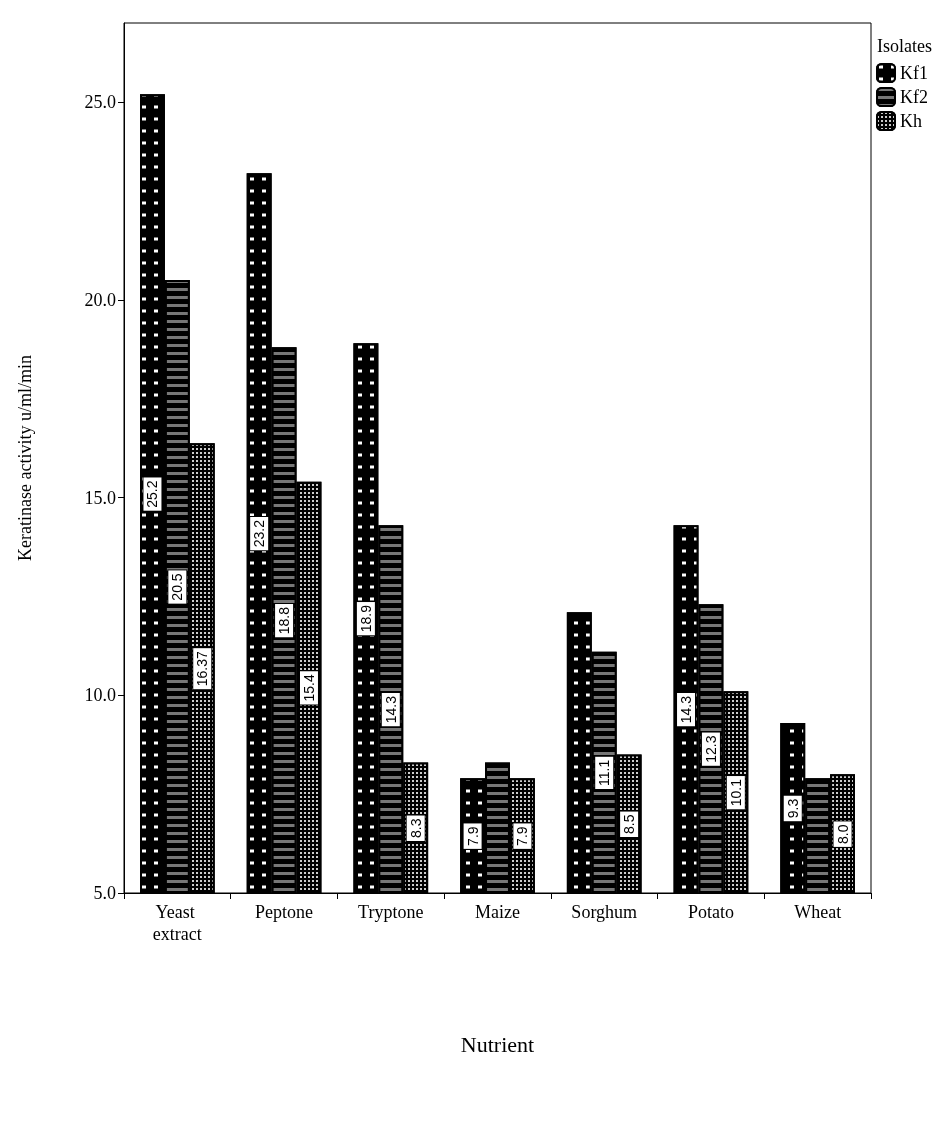  Describe the element at coordinates (308, 688) in the screenshot. I see `data-label: 15.4` at that location.